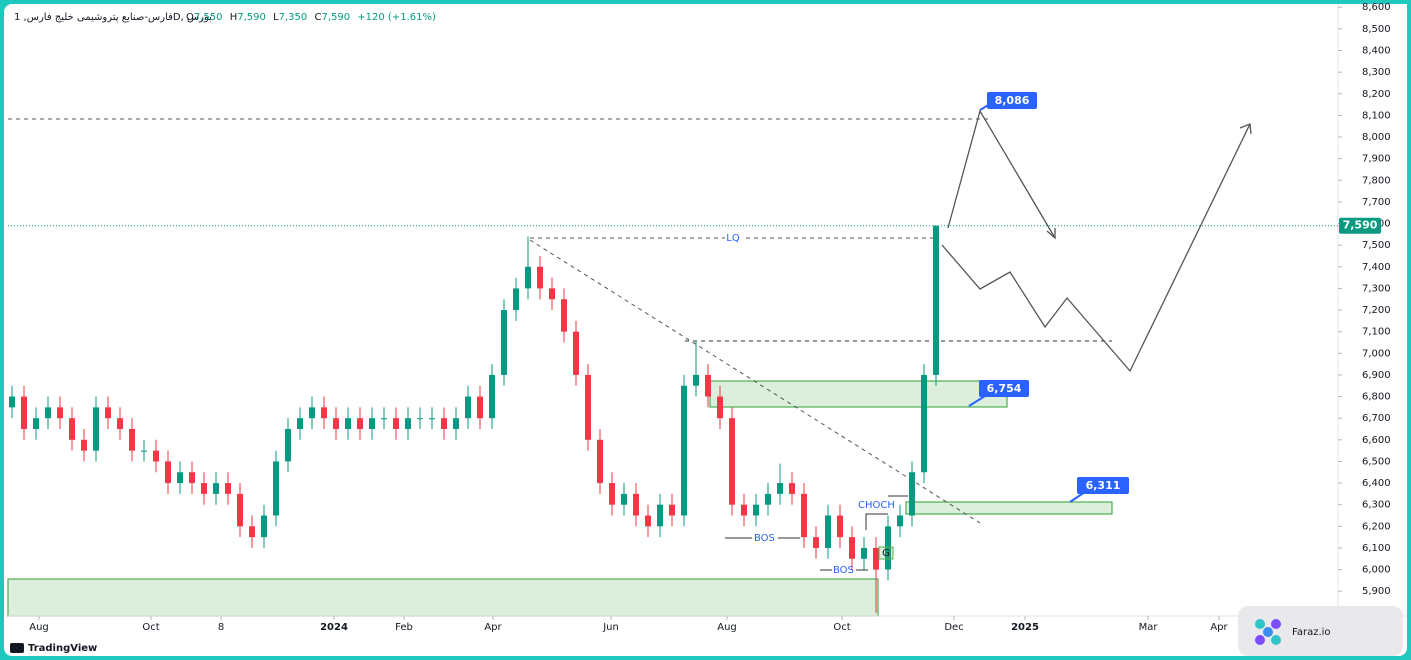 This screenshot has width=1411, height=660. Describe the element at coordinates (1311, 632) in the screenshot. I see `badge-text: Faraz.io` at that location.